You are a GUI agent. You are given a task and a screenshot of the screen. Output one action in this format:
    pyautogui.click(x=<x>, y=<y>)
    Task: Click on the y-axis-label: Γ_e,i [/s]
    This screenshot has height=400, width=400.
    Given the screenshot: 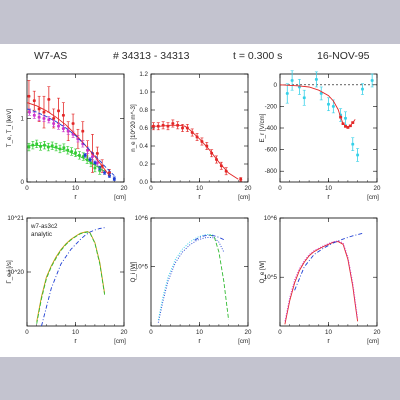 What is the action you would take?
    pyautogui.click(x=9, y=272)
    